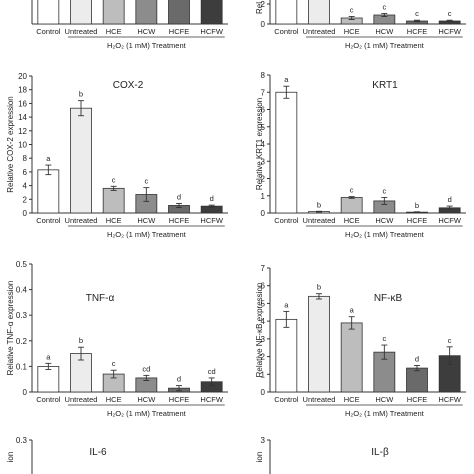  What do you see at coordinates (319, 12) in the screenshot?
I see `top-right-partial-bar-untreated` at bounding box center [319, 12].